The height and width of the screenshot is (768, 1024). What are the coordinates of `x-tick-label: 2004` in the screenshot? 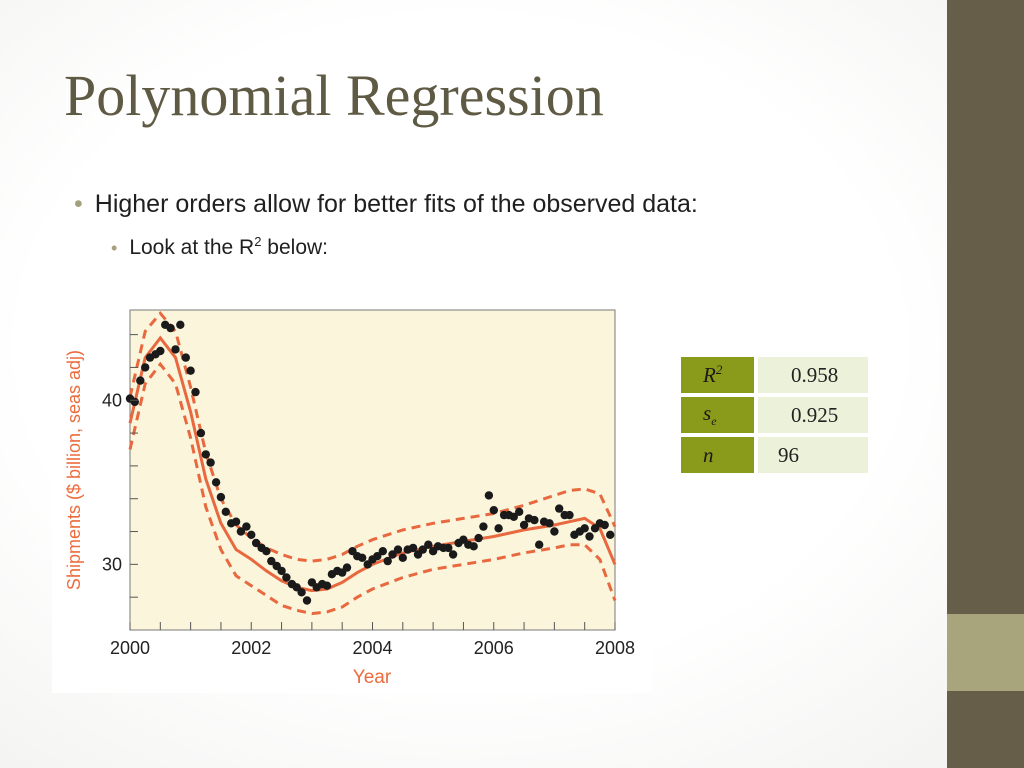 It's located at (372, 648).